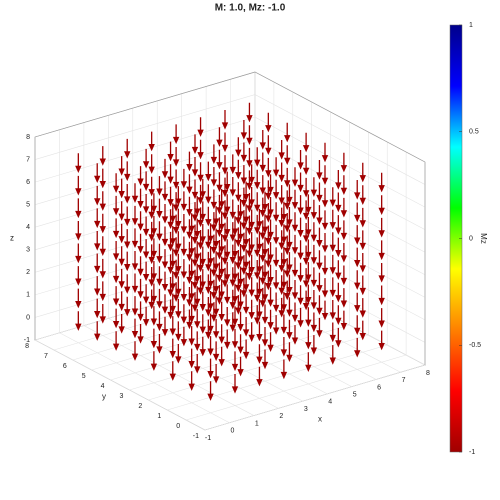 This screenshot has height=500, width=500. What do you see at coordinates (330, 402) in the screenshot?
I see `x-tick-label: 4` at bounding box center [330, 402].